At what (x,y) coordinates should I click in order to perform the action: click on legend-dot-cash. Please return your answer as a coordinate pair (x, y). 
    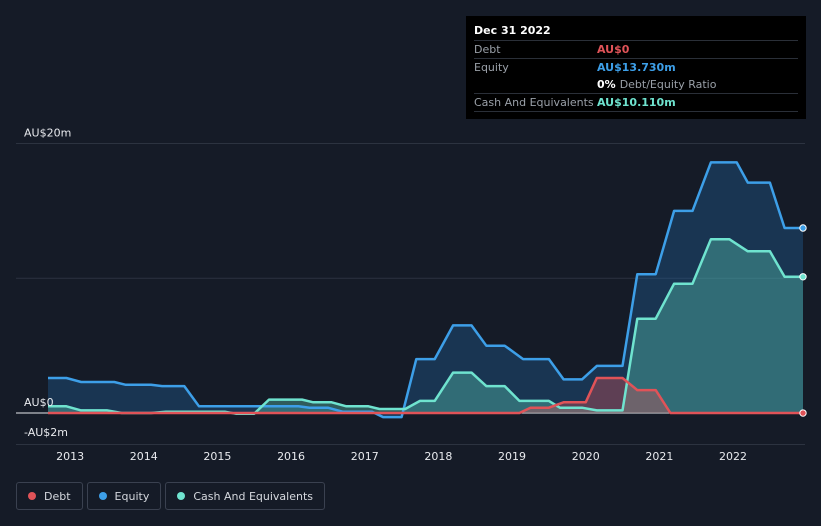
    Looking at the image, I should click on (181, 496).